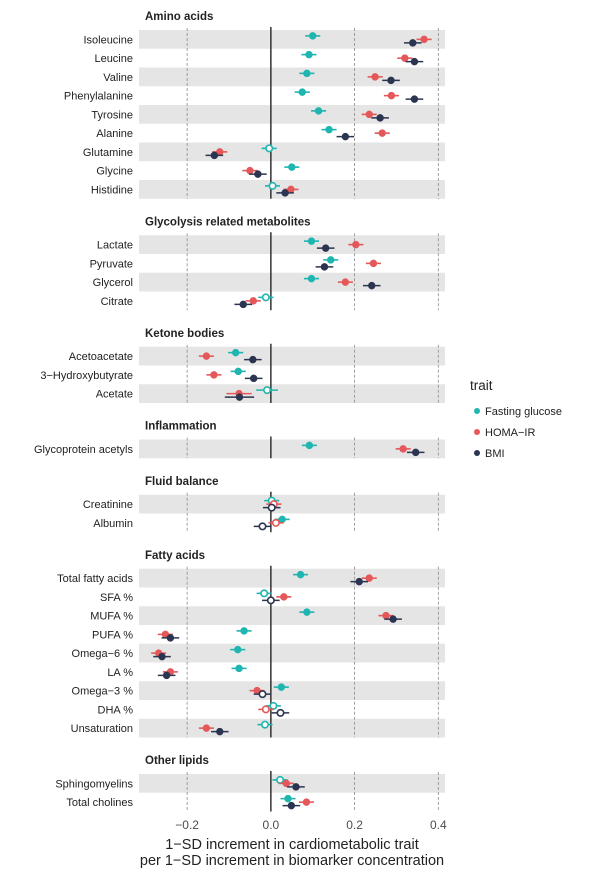 This screenshot has width=600, height=877. I want to click on legend-label: HOMA−IR, so click(510, 433).